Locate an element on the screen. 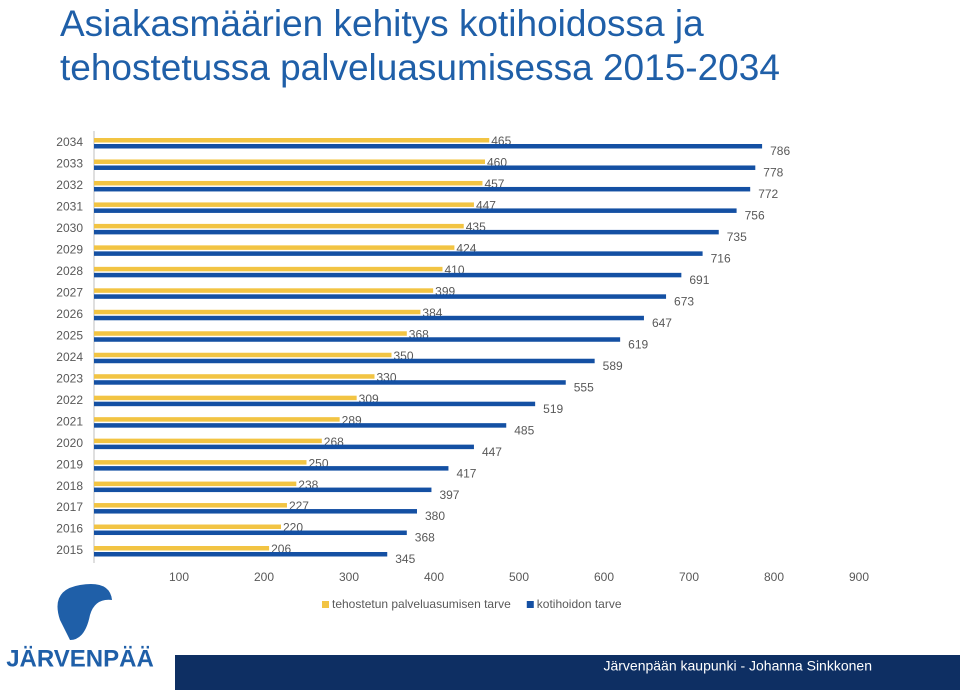 The height and width of the screenshot is (690, 960). y-tick-label: 2031 is located at coordinates (69, 207).